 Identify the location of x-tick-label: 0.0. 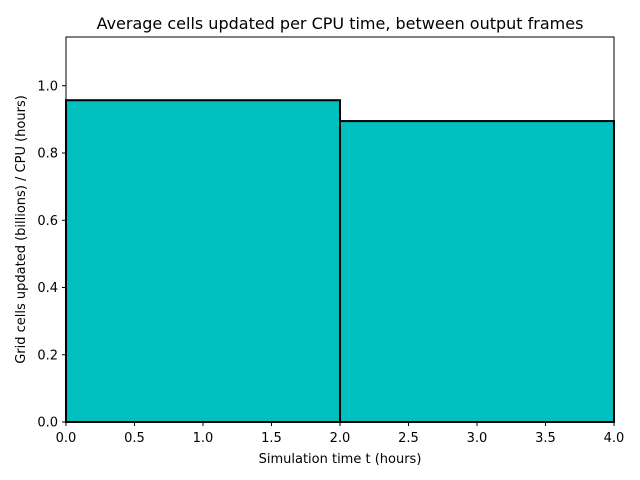
(66, 438).